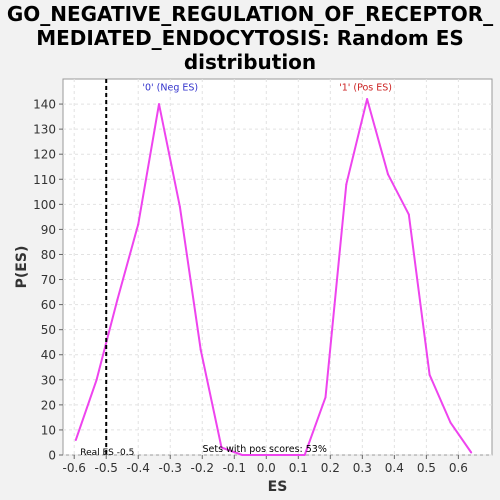 The image size is (500, 500). I want to click on y-tick-label: 60, so click(48, 305).